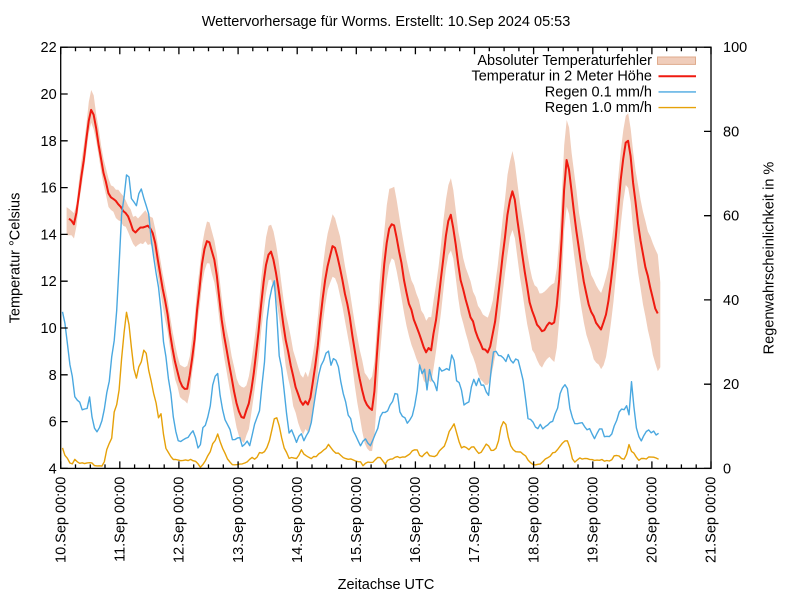 This screenshot has height=600, width=800. What do you see at coordinates (653, 520) in the screenshot?
I see `svg-text: 20.Sep 00:00` at bounding box center [653, 520].